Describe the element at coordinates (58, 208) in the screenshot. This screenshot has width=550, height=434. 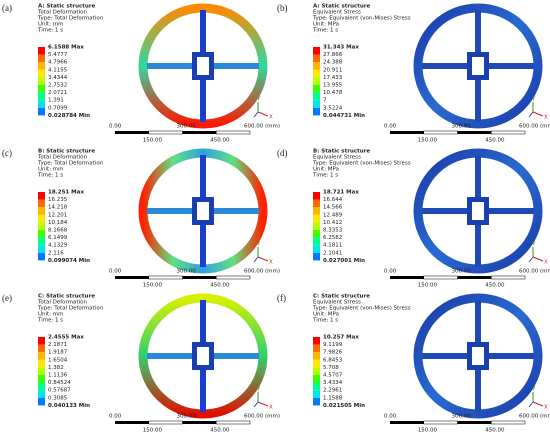
I see `legend-label: 14.218` at that location.